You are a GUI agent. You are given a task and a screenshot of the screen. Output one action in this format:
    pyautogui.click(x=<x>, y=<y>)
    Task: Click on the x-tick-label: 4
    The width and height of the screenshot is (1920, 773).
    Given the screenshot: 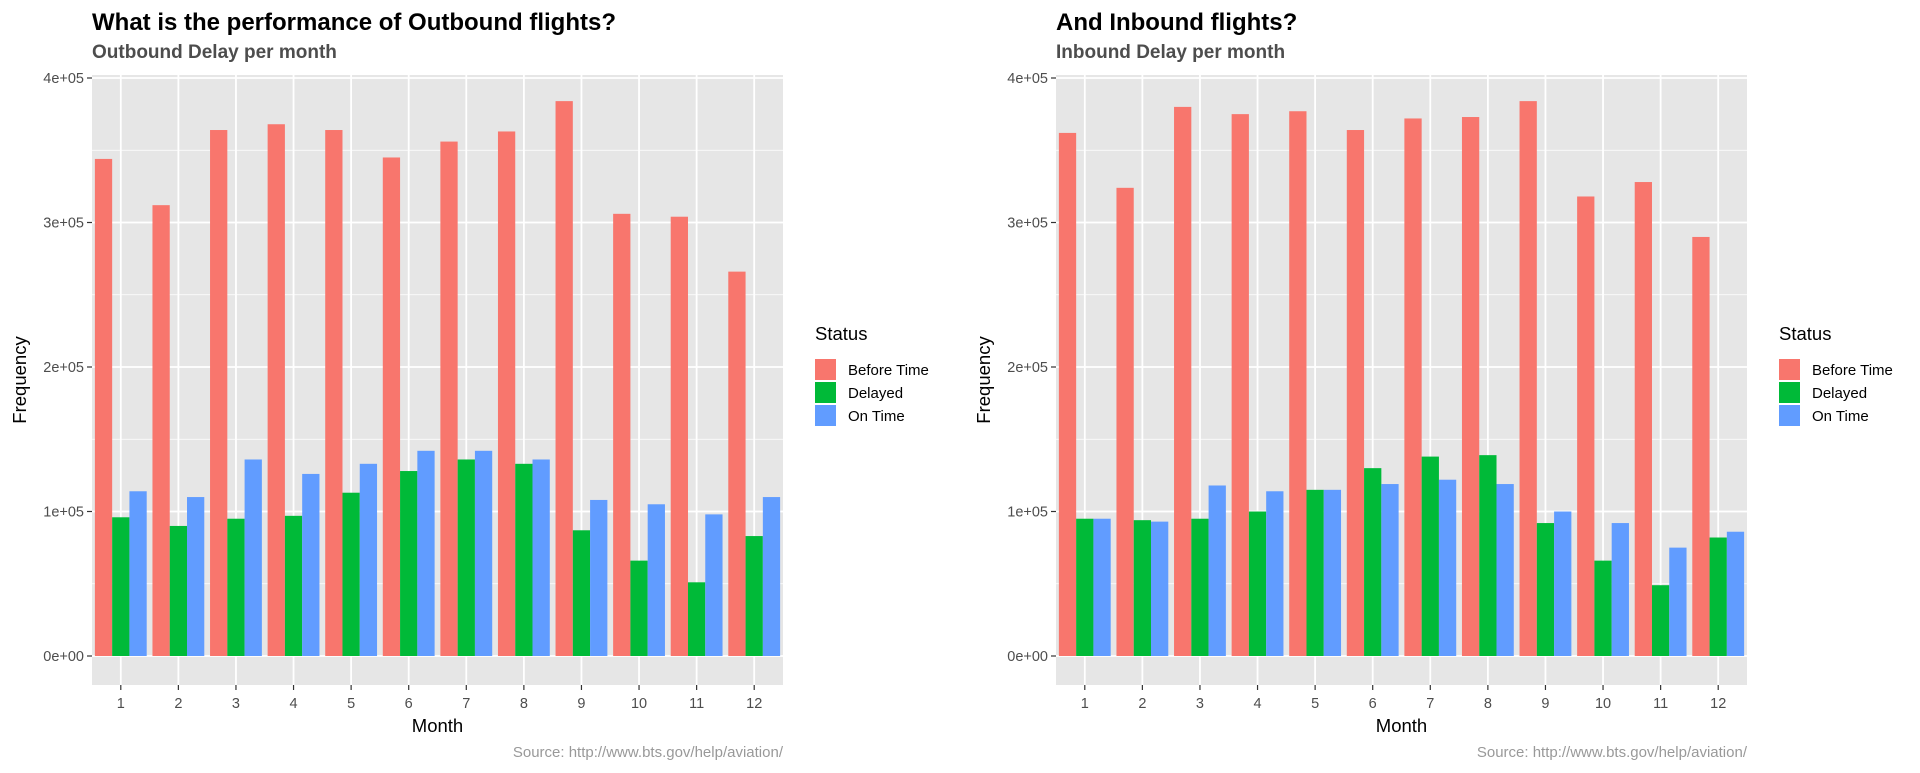 What is the action you would take?
    pyautogui.click(x=294, y=704)
    